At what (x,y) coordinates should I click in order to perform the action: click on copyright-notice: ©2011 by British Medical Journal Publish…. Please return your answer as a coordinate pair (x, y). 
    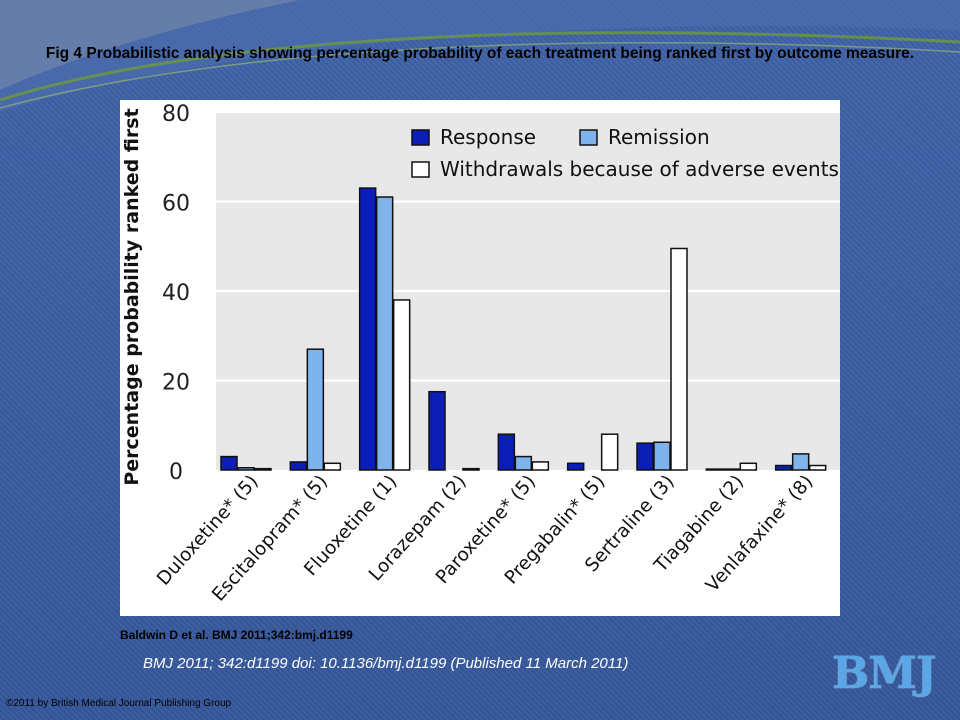
    Looking at the image, I should click on (119, 703).